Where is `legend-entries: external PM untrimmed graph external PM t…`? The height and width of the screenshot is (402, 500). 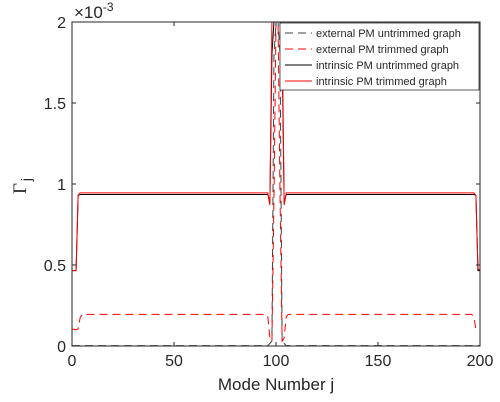 legend-entries: external PM untrimmed graph external PM t… is located at coordinates (373, 58).